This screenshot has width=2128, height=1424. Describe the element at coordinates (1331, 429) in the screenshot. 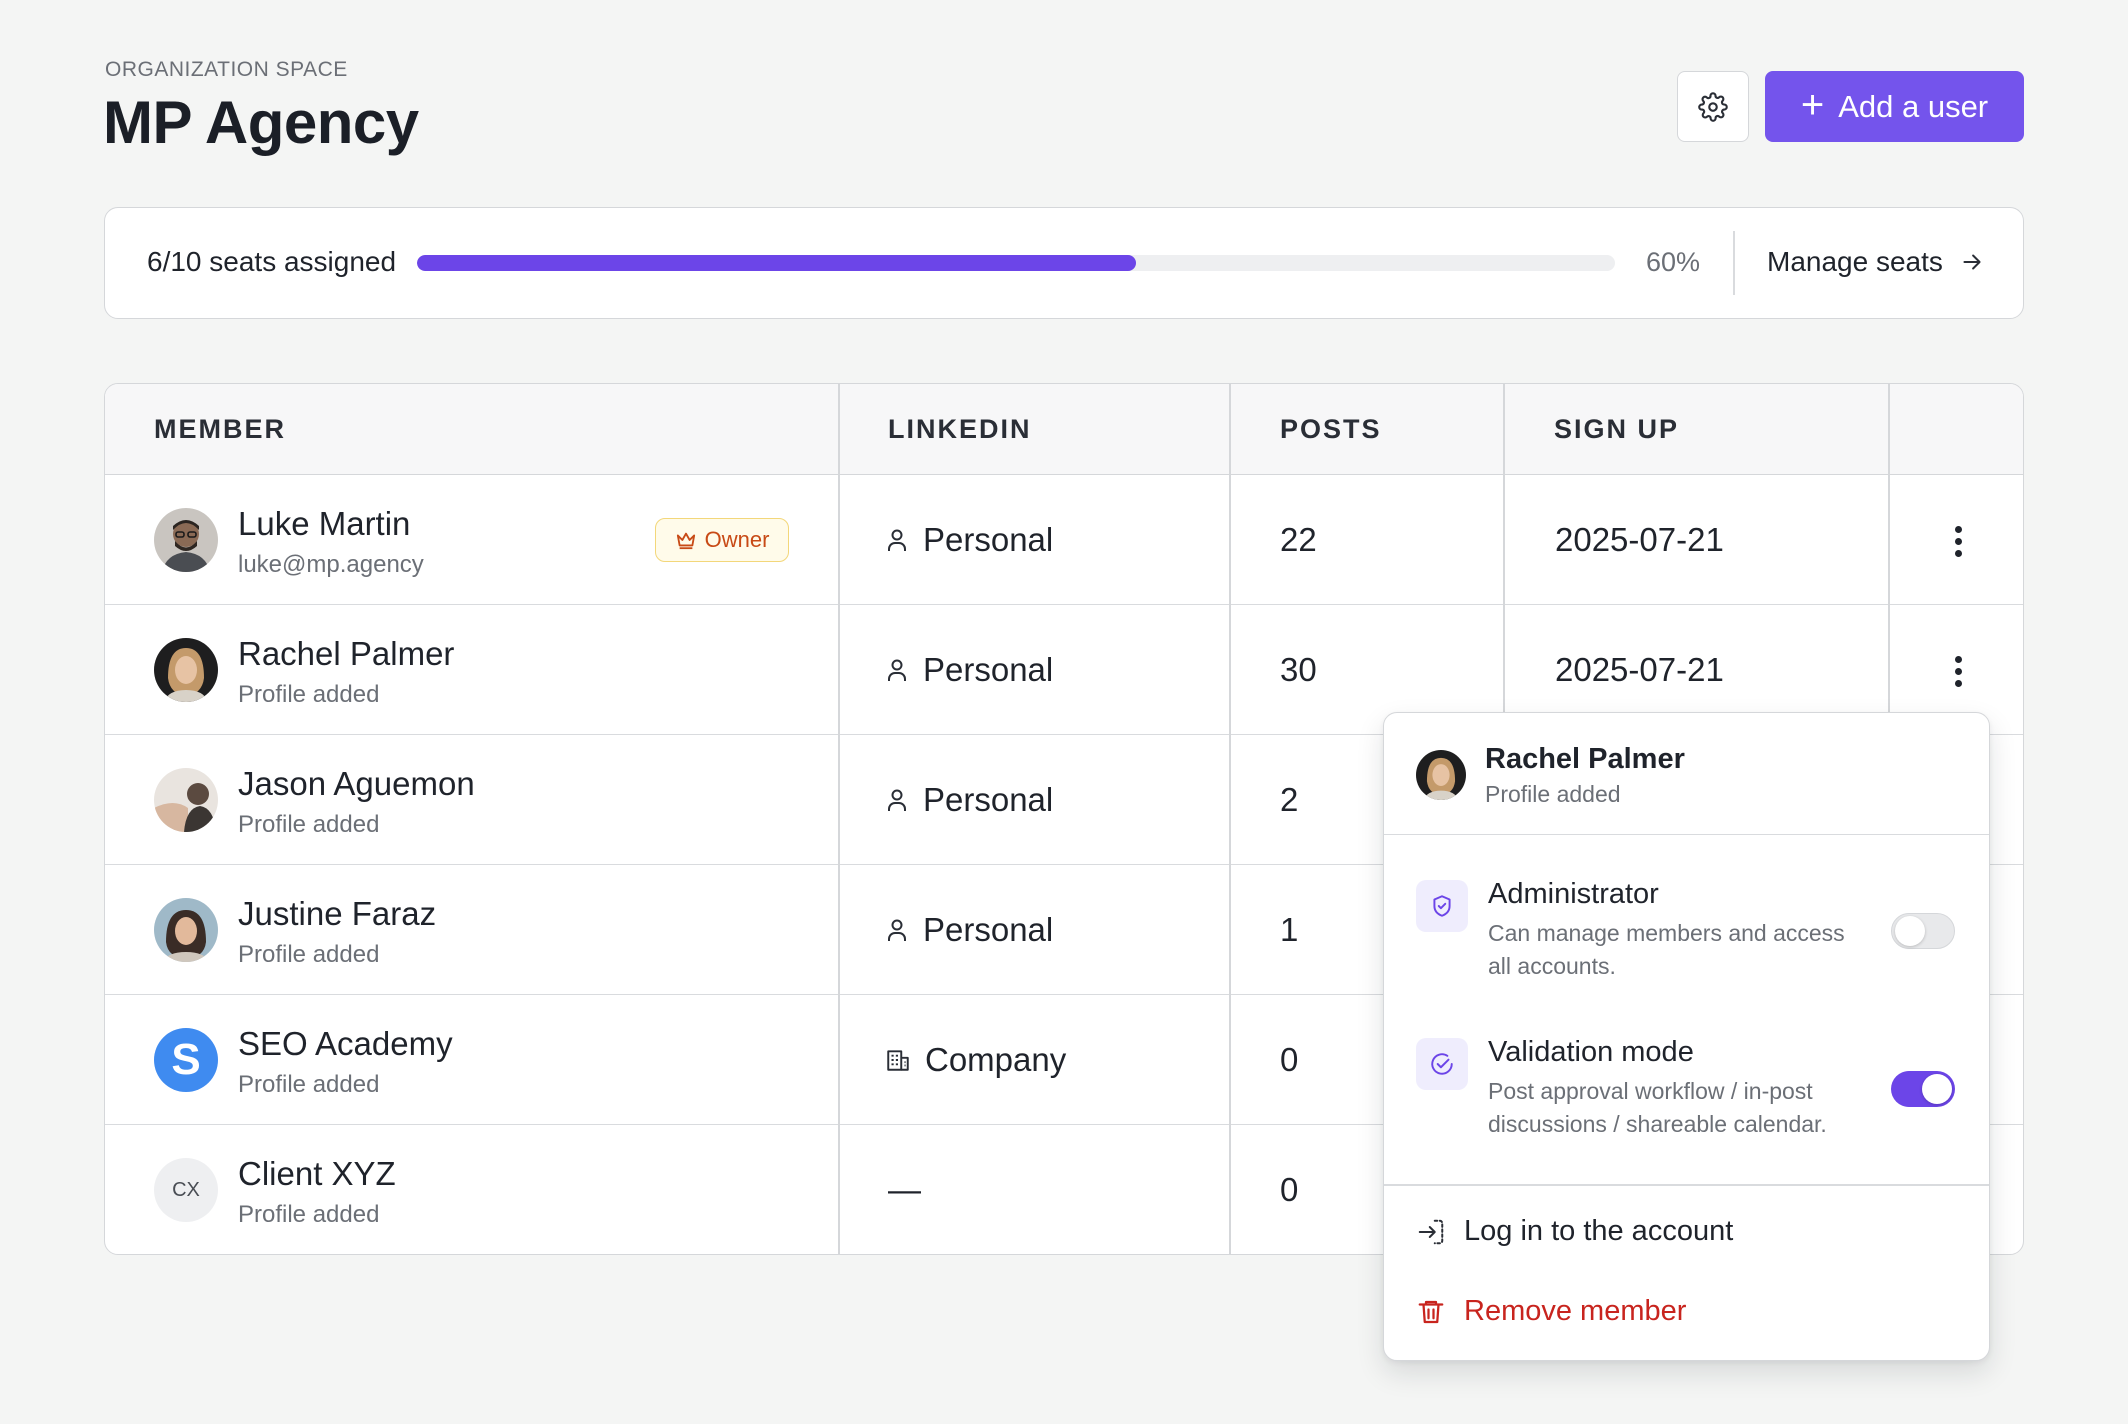

I see `column-header-posts: POSTS` at that location.